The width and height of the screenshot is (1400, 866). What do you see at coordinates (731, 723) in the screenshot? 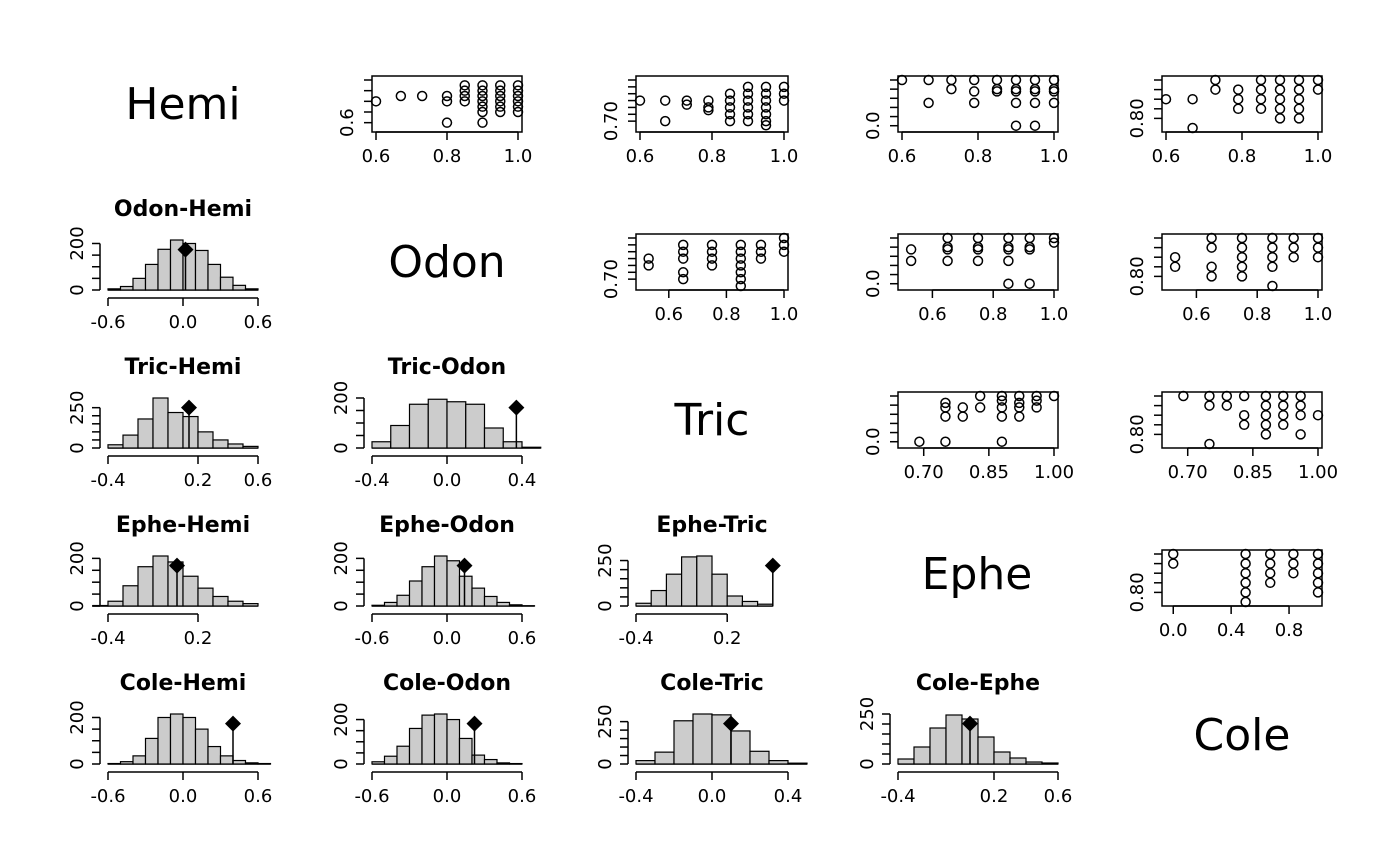
I see `hist-cole-tric-observed-marker` at bounding box center [731, 723].